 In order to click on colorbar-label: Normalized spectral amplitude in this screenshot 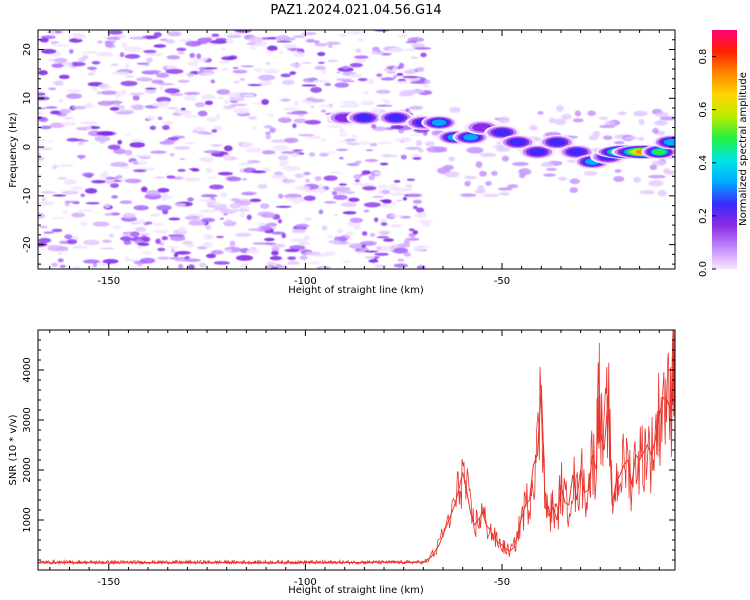, I will do `click(743, 149)`.